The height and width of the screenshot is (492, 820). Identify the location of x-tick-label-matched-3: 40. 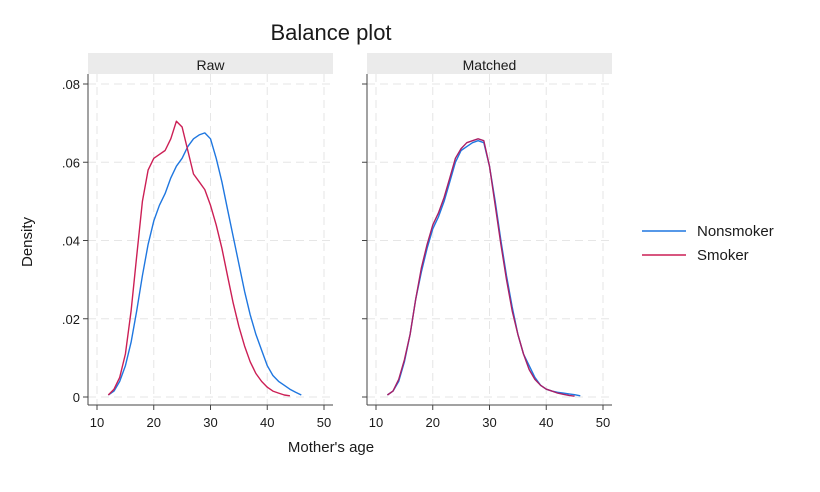
(546, 422).